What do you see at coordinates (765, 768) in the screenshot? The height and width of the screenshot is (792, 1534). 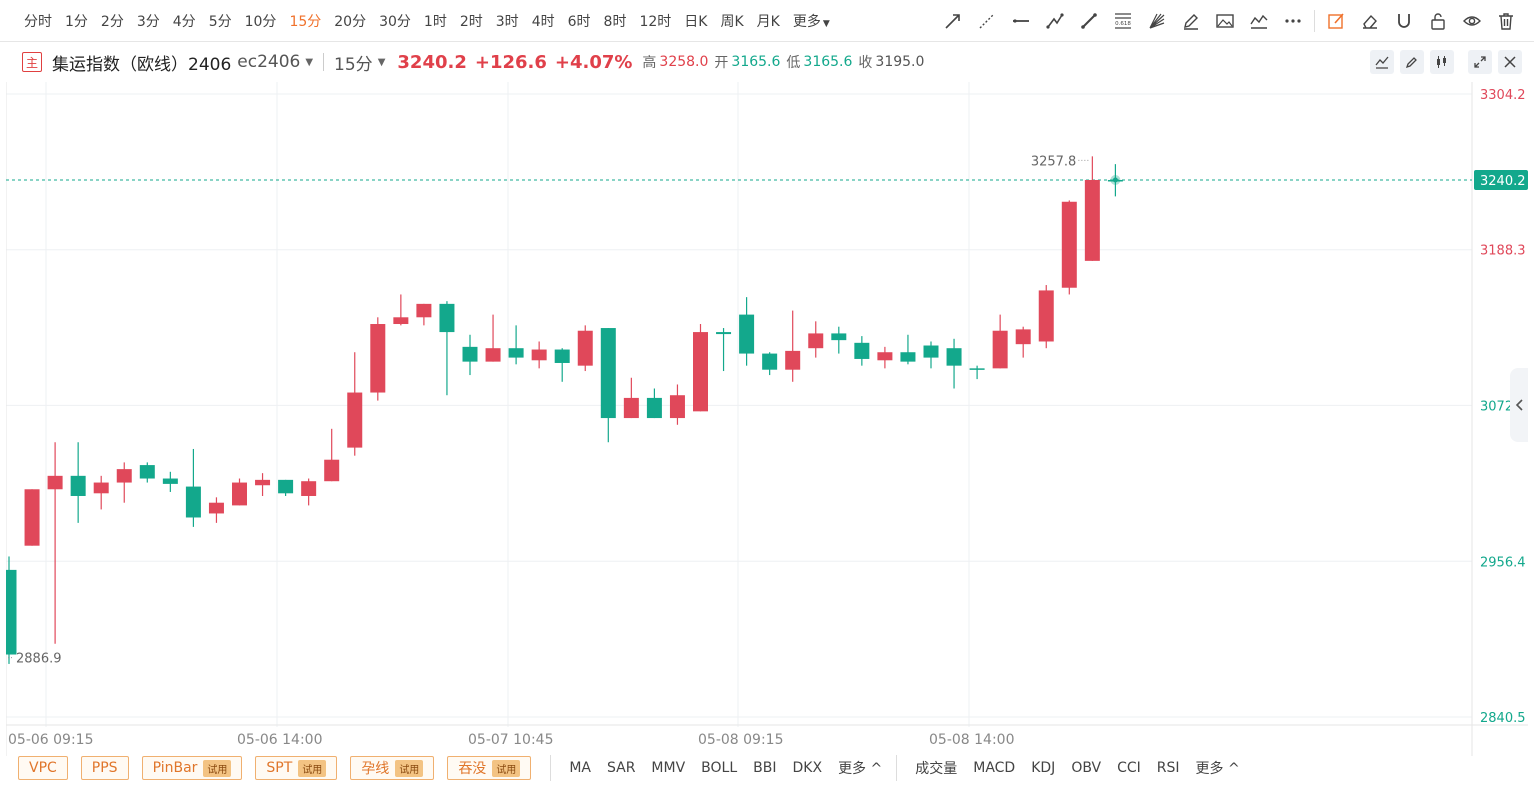 I see `main-indicator-4: BBI` at bounding box center [765, 768].